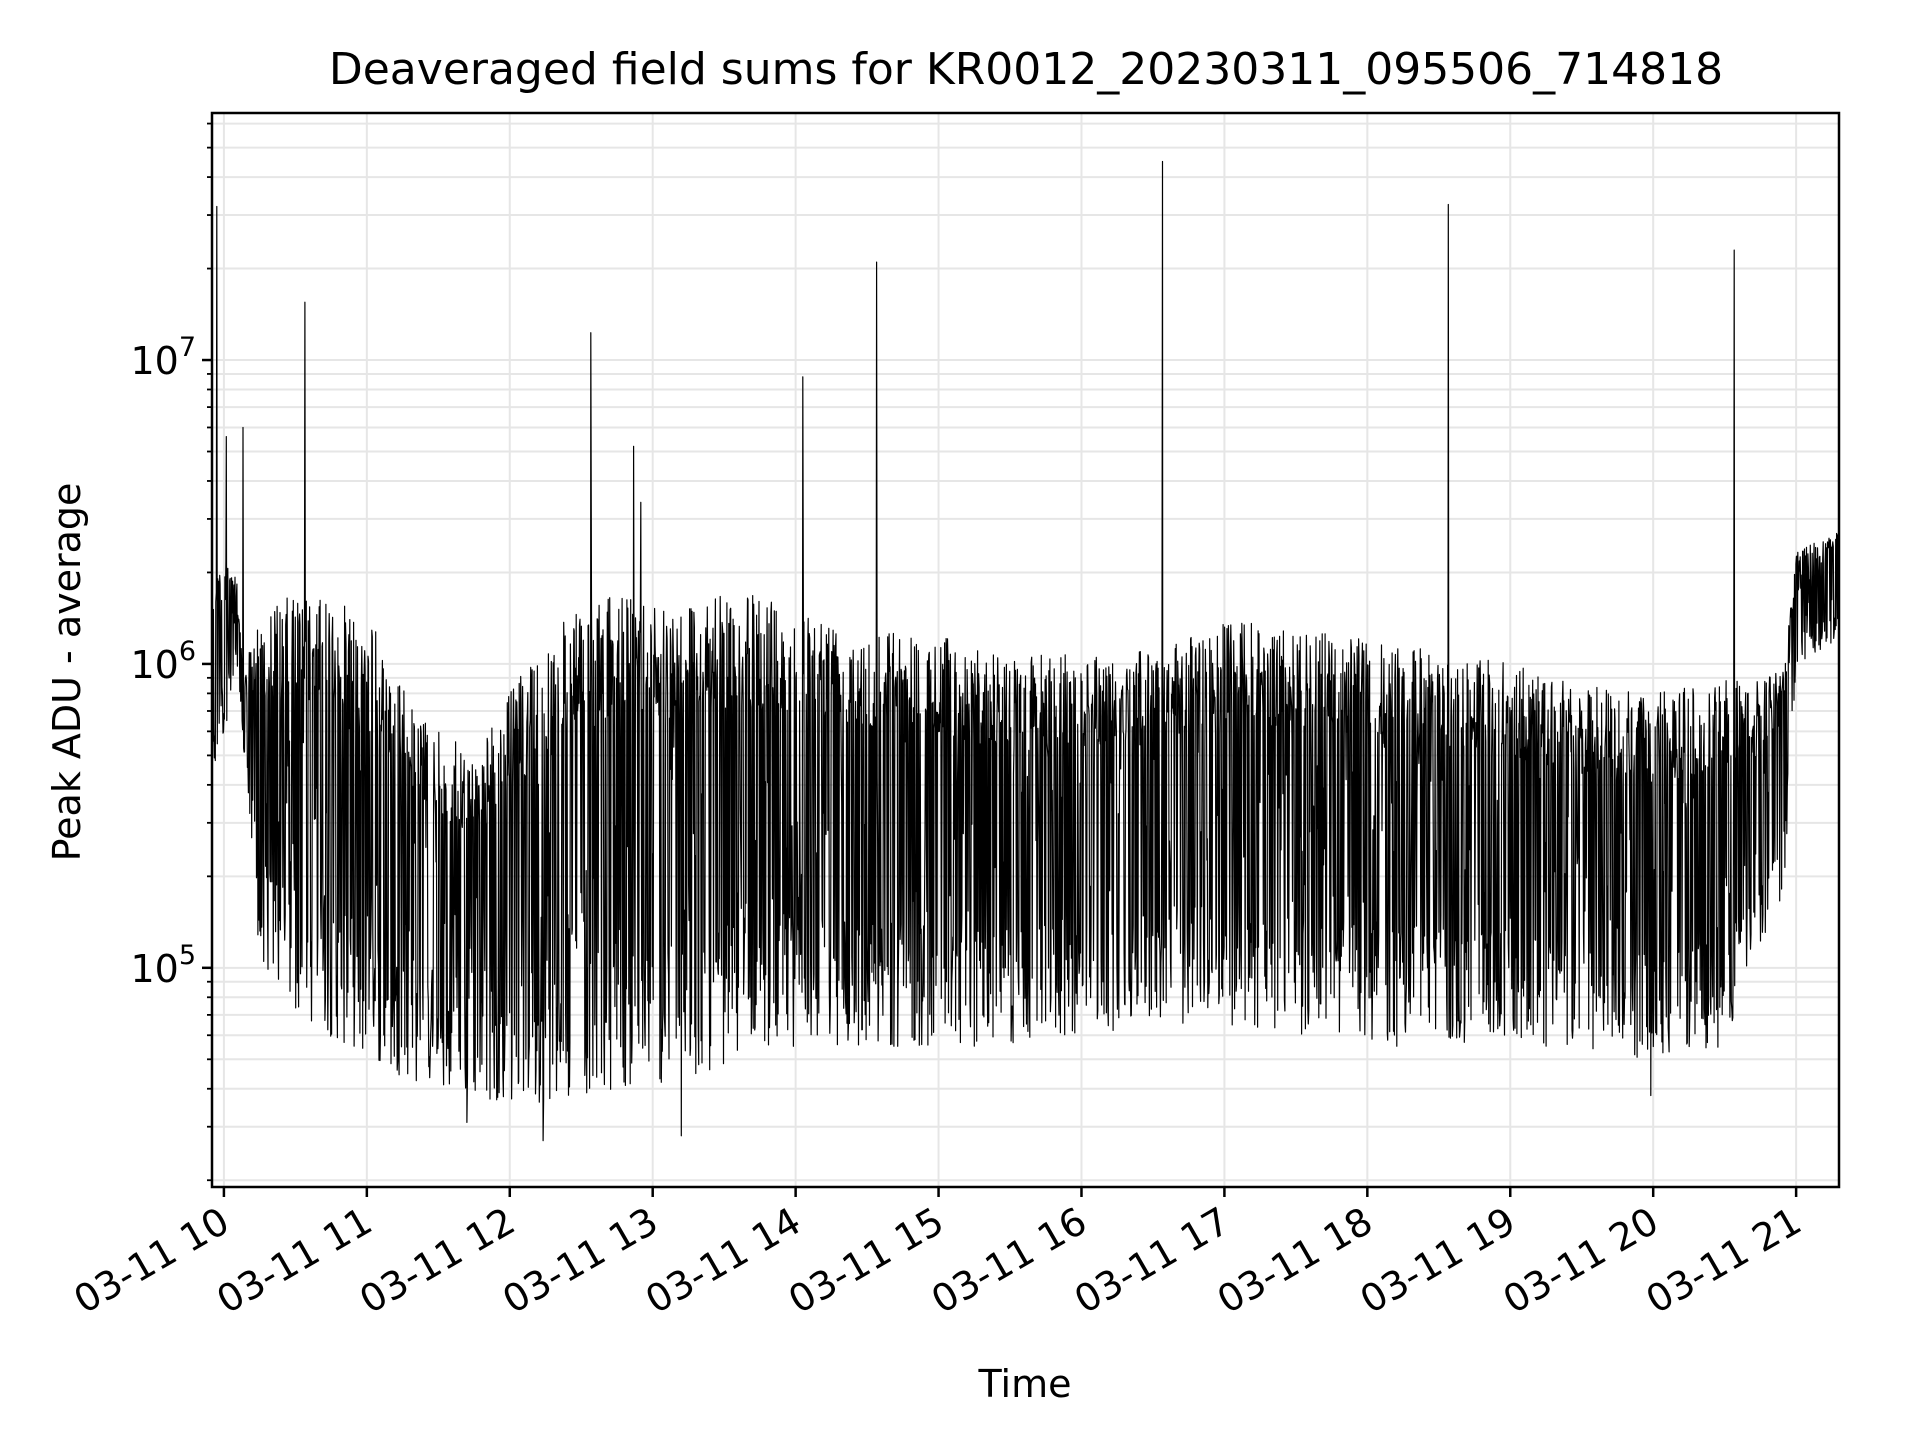 The image size is (1920, 1440). What do you see at coordinates (163, 661) in the screenshot?
I see `y-tick-label: 10⁶` at bounding box center [163, 661].